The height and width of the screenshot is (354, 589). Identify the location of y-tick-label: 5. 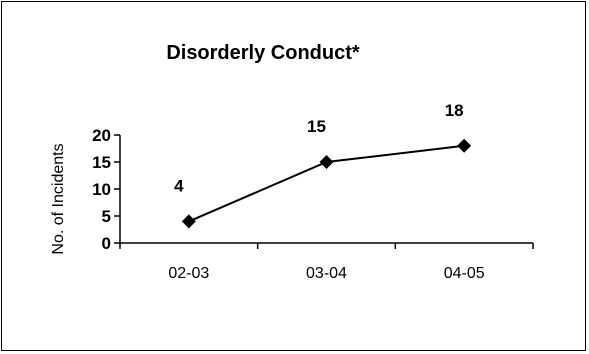
(106, 216).